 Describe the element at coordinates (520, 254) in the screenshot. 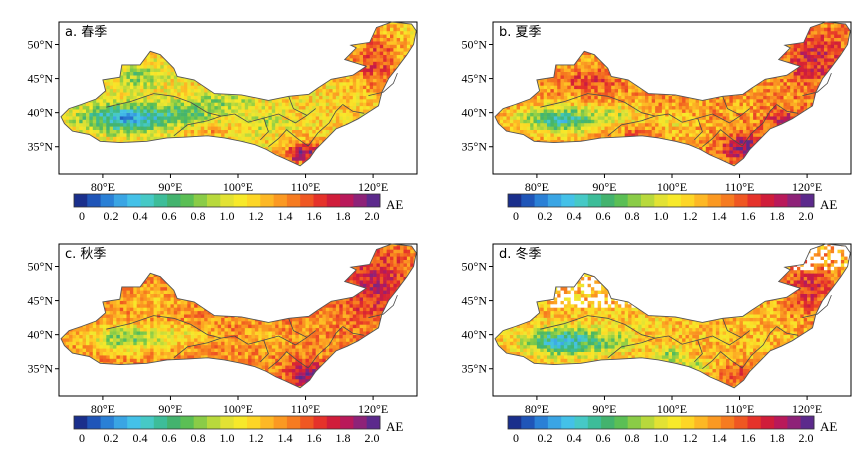

I see `panel-title: d. 冬季` at that location.